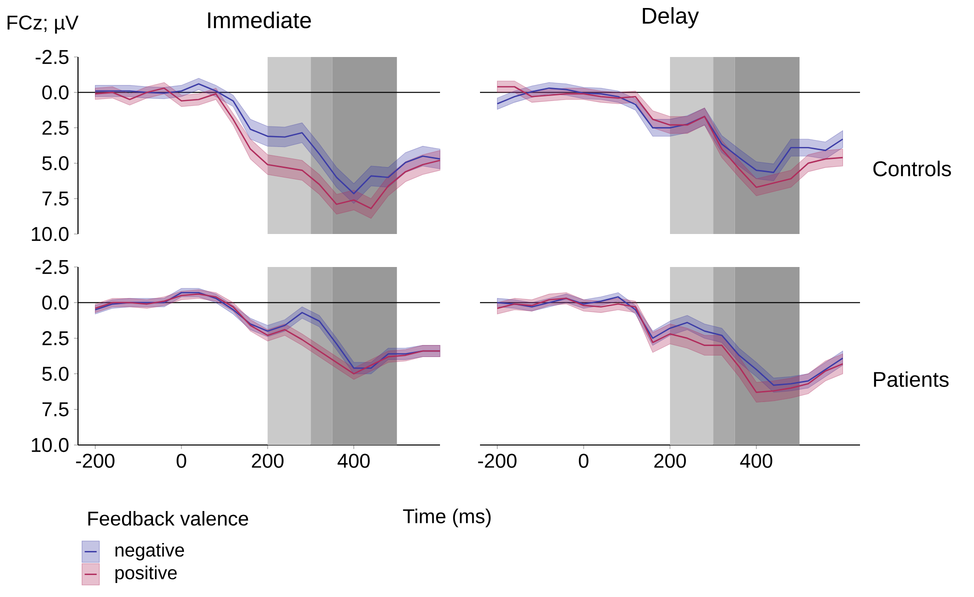  What do you see at coordinates (911, 379) in the screenshot?
I see `text: Patients` at bounding box center [911, 379].